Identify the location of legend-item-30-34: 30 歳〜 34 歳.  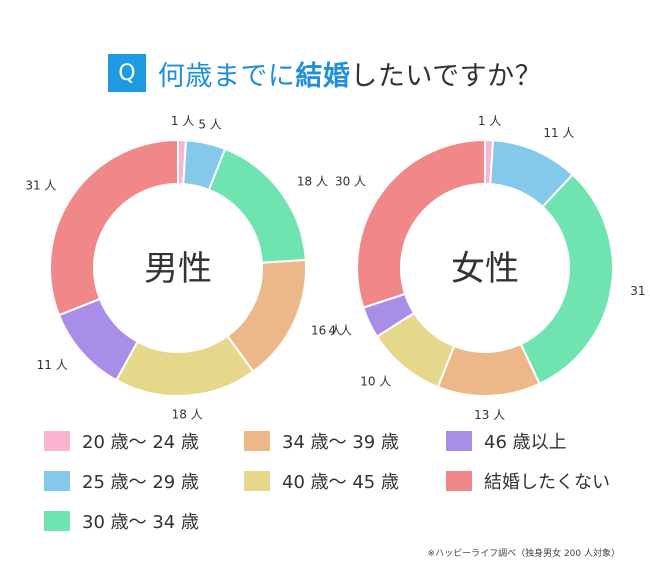
(121, 521).